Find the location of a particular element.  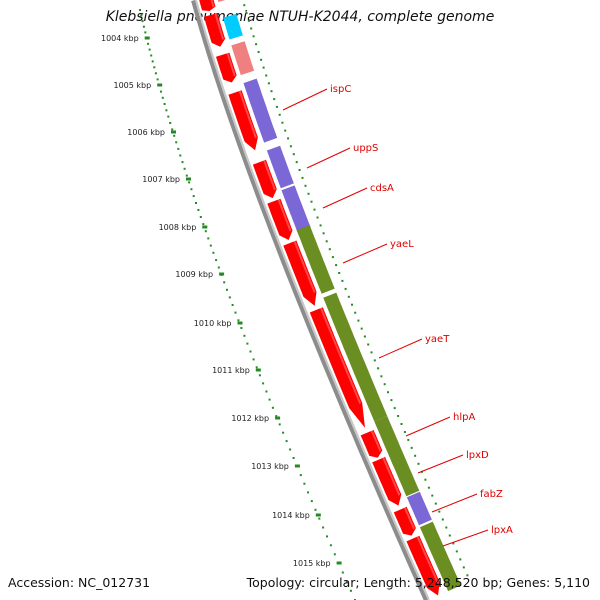

kbp-label: 1007 kbp is located at coordinates (161, 179).